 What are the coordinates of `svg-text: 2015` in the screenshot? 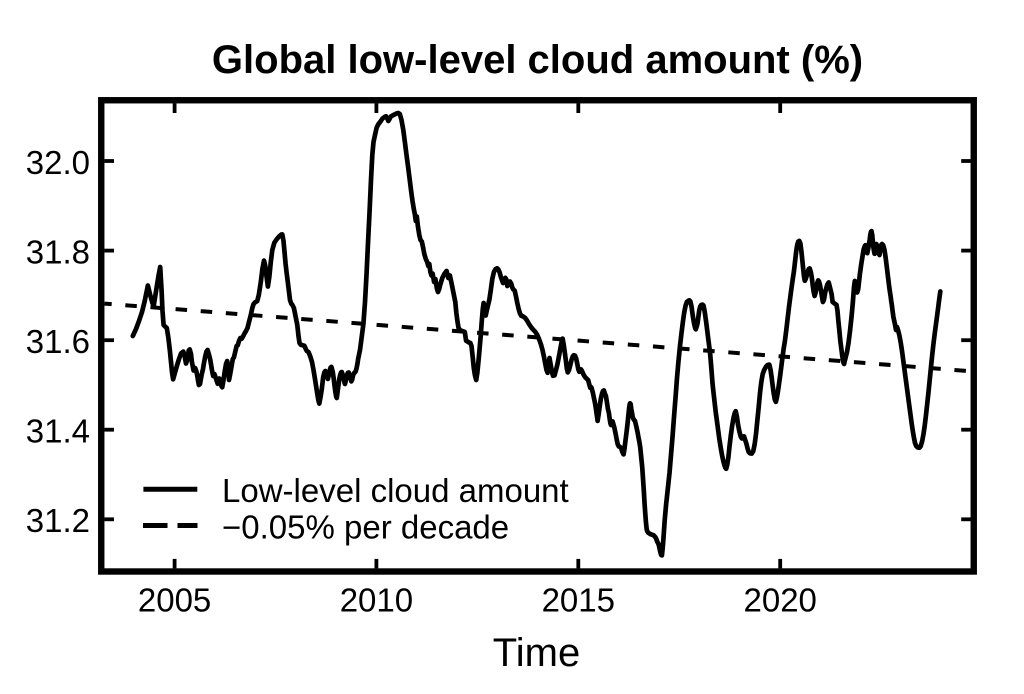 It's located at (578, 600).